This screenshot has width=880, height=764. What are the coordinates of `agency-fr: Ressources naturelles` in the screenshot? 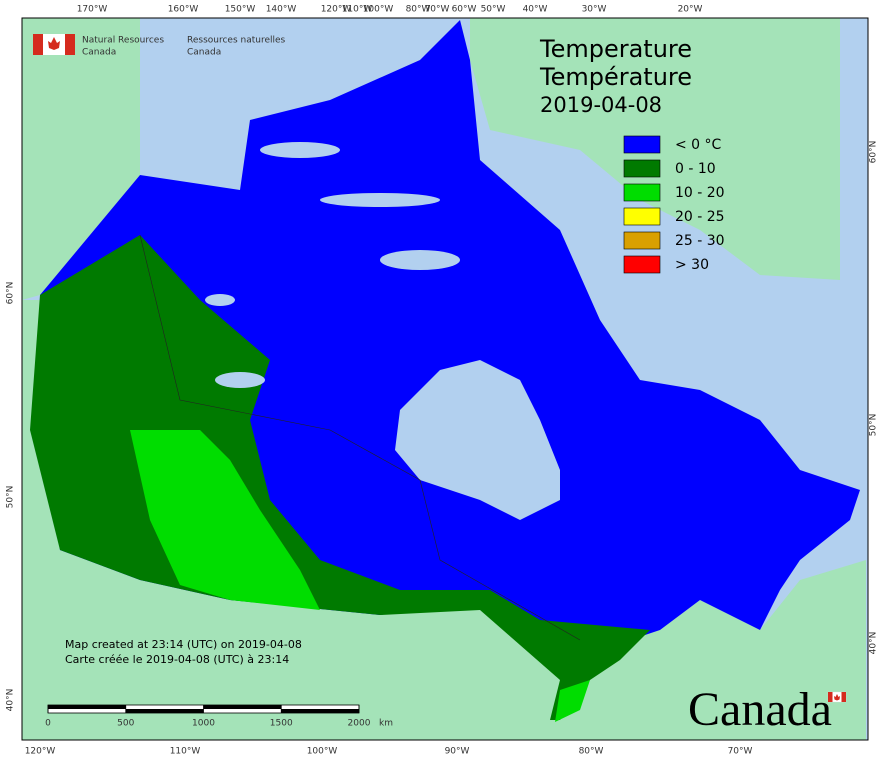 It's located at (236, 41).